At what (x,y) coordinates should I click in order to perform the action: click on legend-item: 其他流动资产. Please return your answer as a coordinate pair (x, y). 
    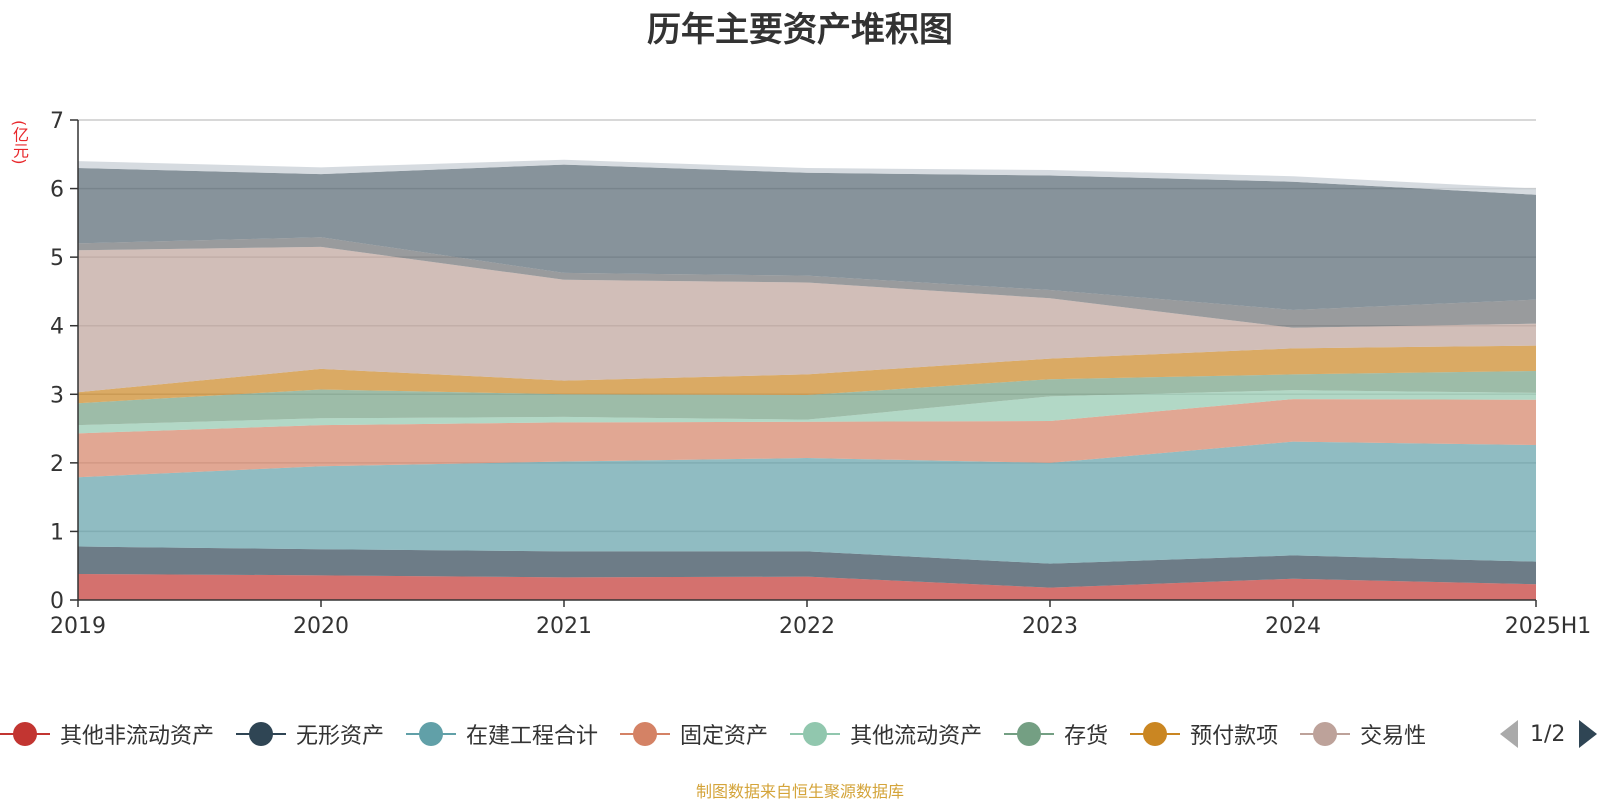
    Looking at the image, I should click on (886, 734).